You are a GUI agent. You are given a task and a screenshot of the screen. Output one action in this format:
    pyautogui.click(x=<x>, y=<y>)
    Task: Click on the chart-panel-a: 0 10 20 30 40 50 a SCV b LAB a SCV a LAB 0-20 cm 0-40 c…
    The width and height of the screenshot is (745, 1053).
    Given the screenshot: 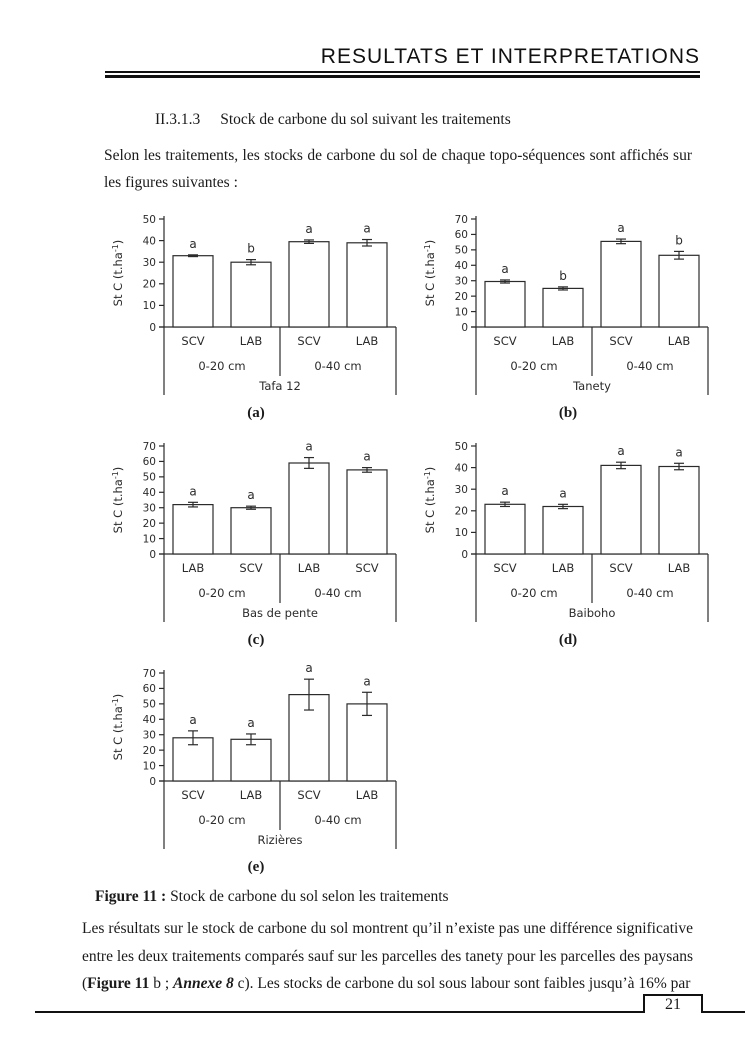 What is the action you would take?
    pyautogui.click(x=256, y=314)
    